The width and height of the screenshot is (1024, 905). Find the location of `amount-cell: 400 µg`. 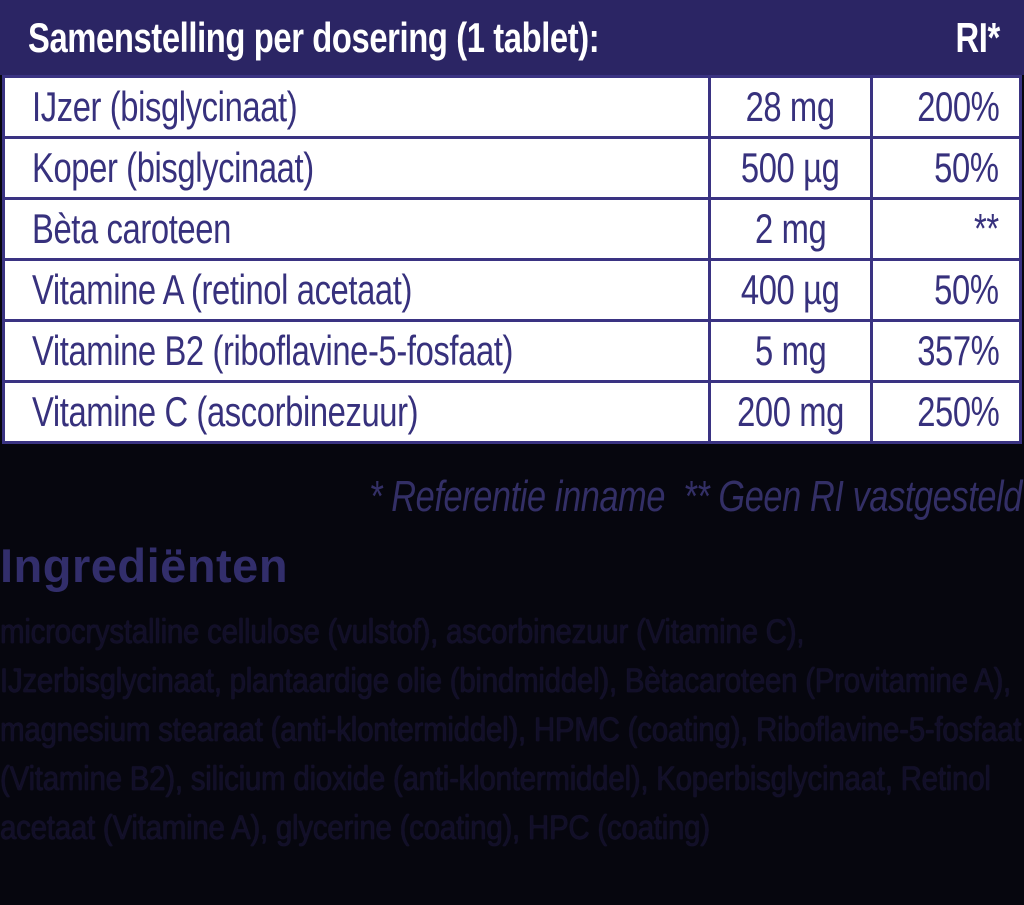

amount-cell: 400 µg is located at coordinates (790, 290).